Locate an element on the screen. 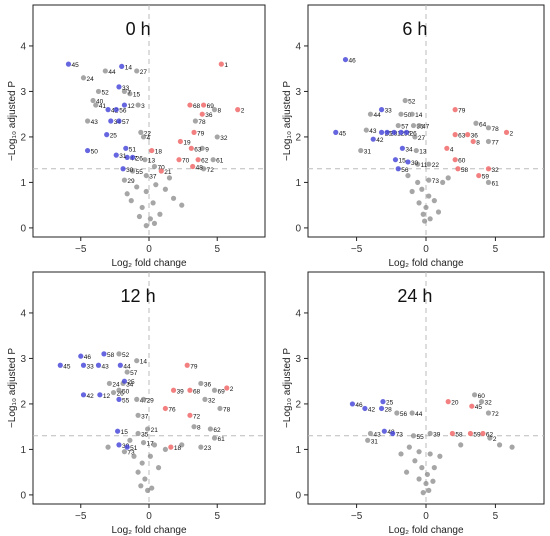 The height and width of the screenshot is (536, 550). point-label: 52 is located at coordinates (126, 355).